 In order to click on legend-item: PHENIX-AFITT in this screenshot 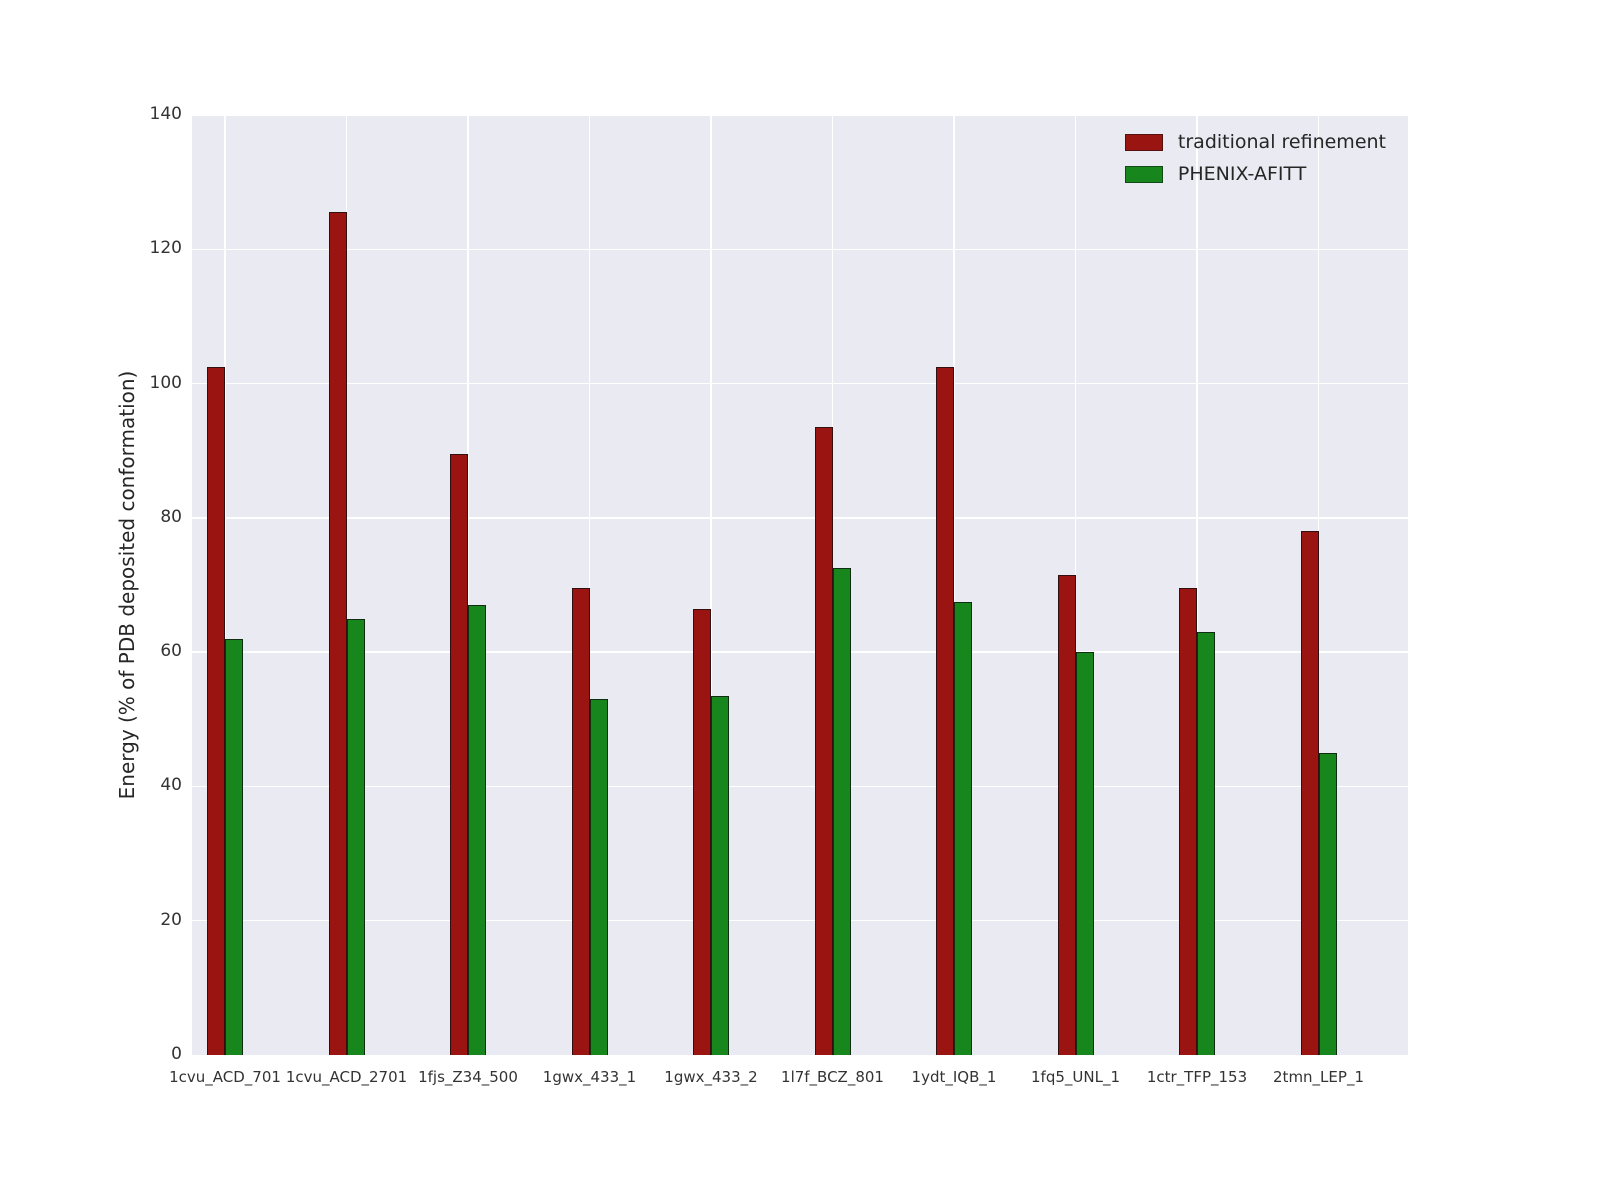, I will do `click(1255, 174)`.